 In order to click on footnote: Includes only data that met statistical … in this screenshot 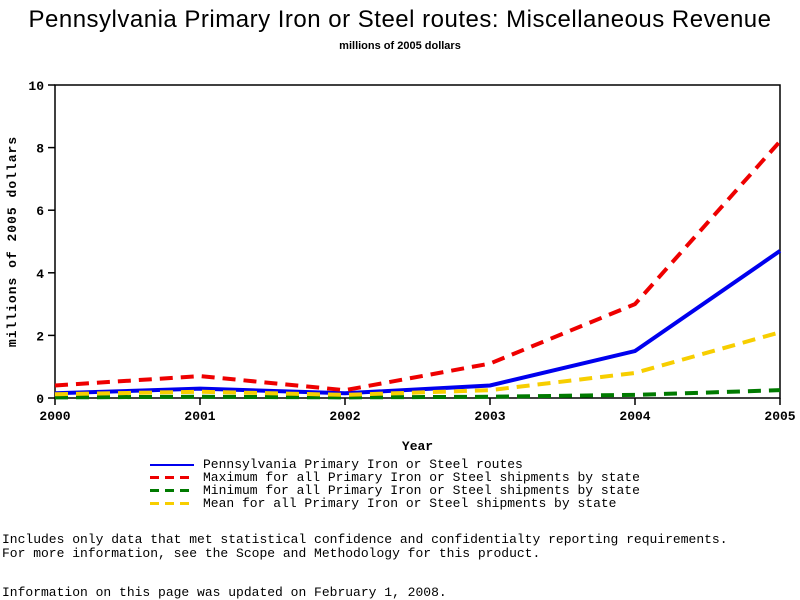, I will do `click(365, 547)`.